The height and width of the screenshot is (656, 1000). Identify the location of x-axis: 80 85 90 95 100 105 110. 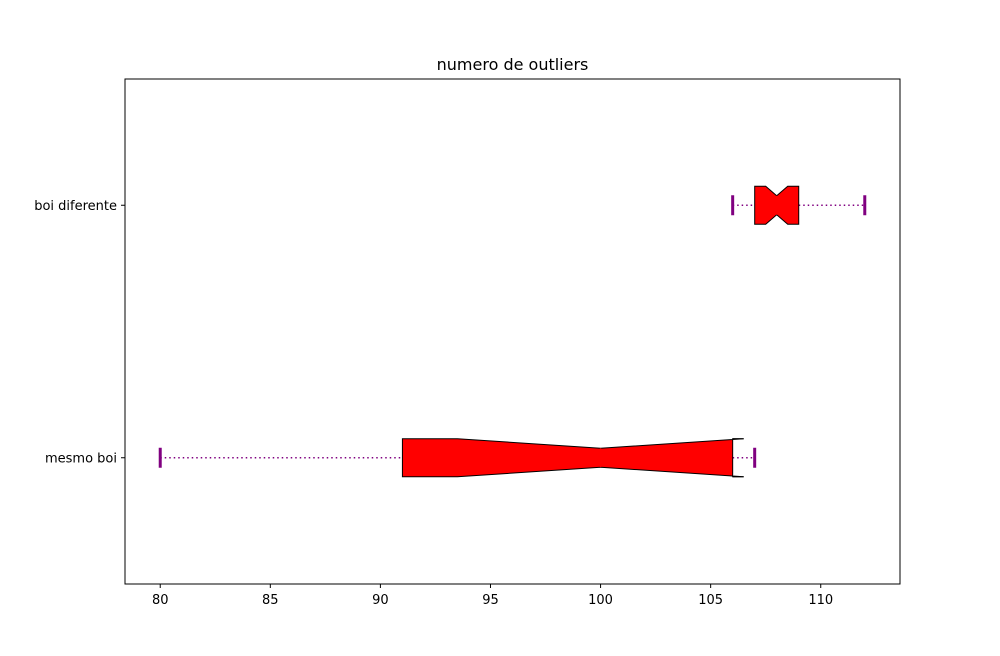
(492, 596).